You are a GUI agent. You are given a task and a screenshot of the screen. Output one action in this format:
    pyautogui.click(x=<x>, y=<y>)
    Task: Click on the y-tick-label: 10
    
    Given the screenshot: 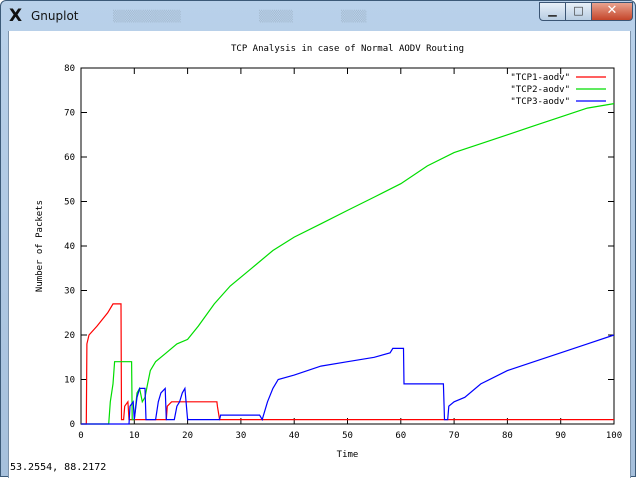 What is the action you would take?
    pyautogui.click(x=69, y=381)
    